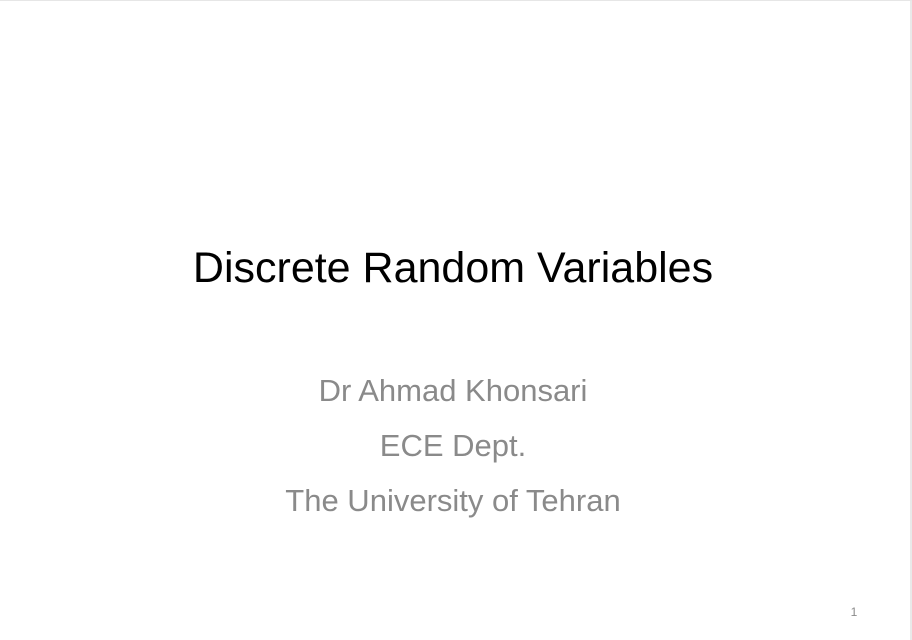 The image size is (912, 640). Describe the element at coordinates (854, 612) in the screenshot. I see `page-number: 1` at that location.